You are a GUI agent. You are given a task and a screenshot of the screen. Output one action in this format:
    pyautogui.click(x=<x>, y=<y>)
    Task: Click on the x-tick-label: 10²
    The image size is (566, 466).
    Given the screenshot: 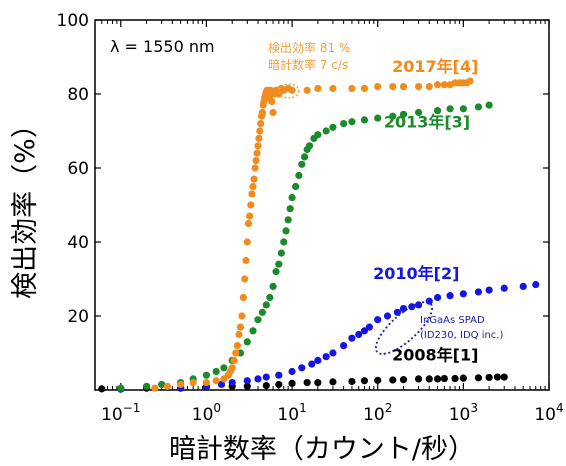 What is the action you would take?
    pyautogui.click(x=377, y=413)
    